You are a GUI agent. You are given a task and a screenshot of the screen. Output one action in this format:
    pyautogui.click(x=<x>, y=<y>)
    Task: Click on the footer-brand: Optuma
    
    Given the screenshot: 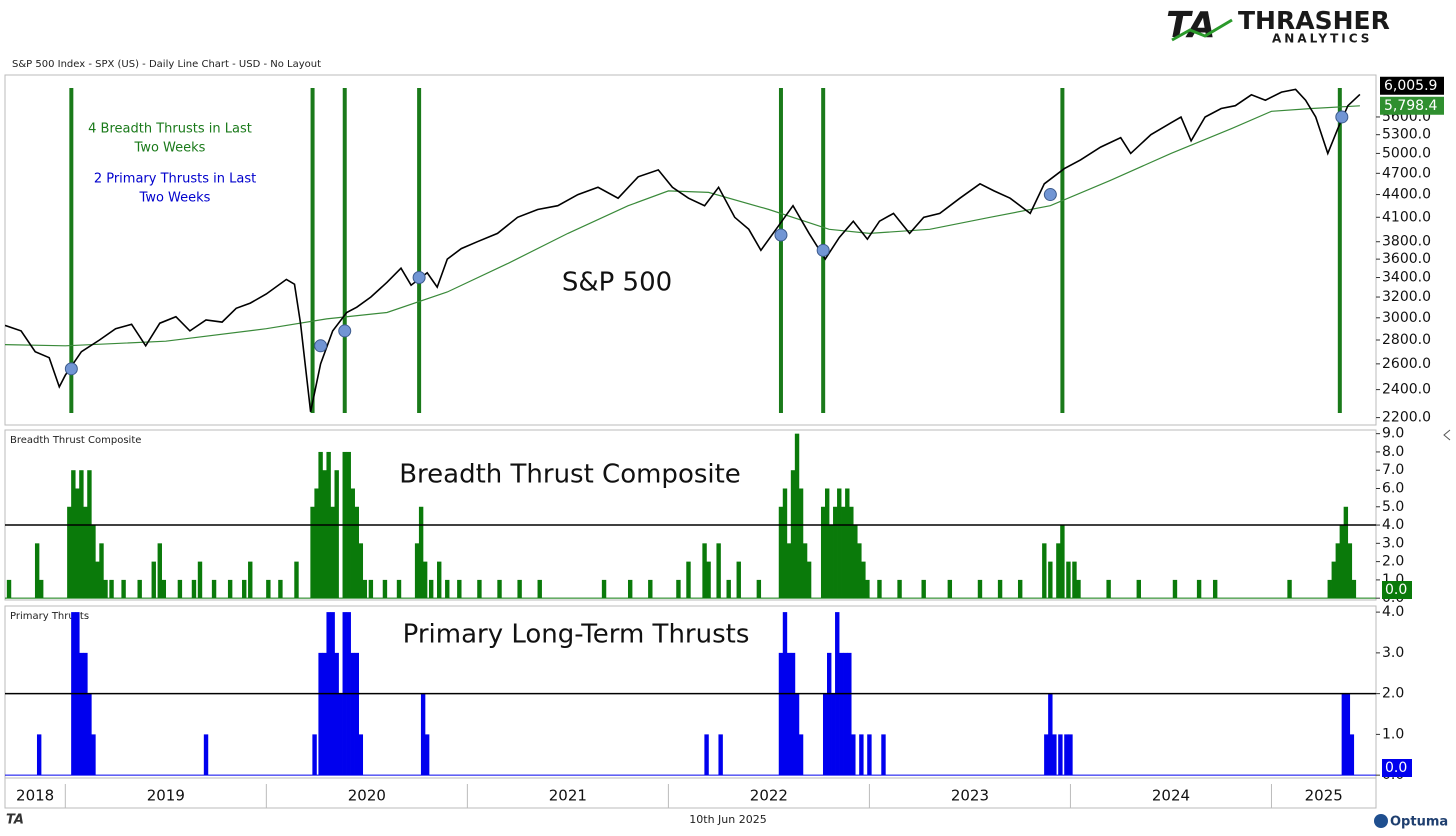 What is the action you would take?
    pyautogui.click(x=1419, y=822)
    